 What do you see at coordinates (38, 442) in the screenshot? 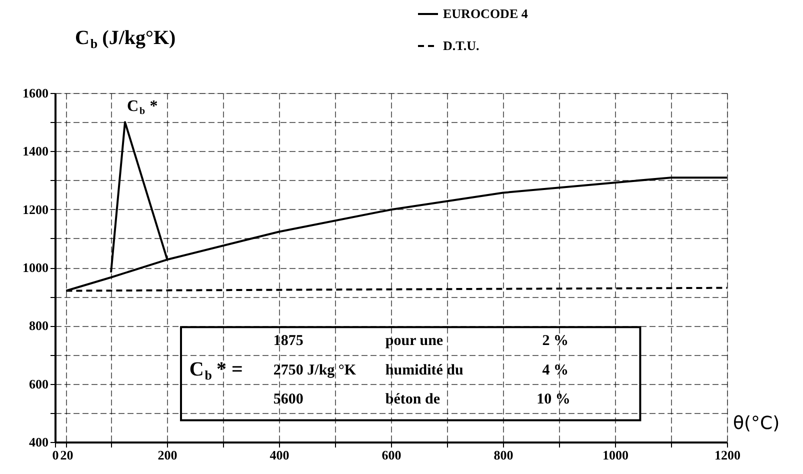
I see `y-tick-label: 400` at bounding box center [38, 442].